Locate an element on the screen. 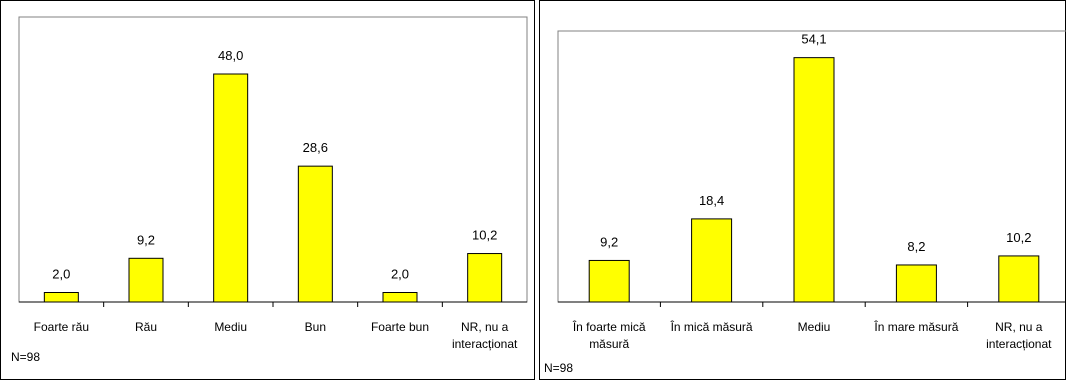  tick-label: În mare măsură is located at coordinates (915, 326).